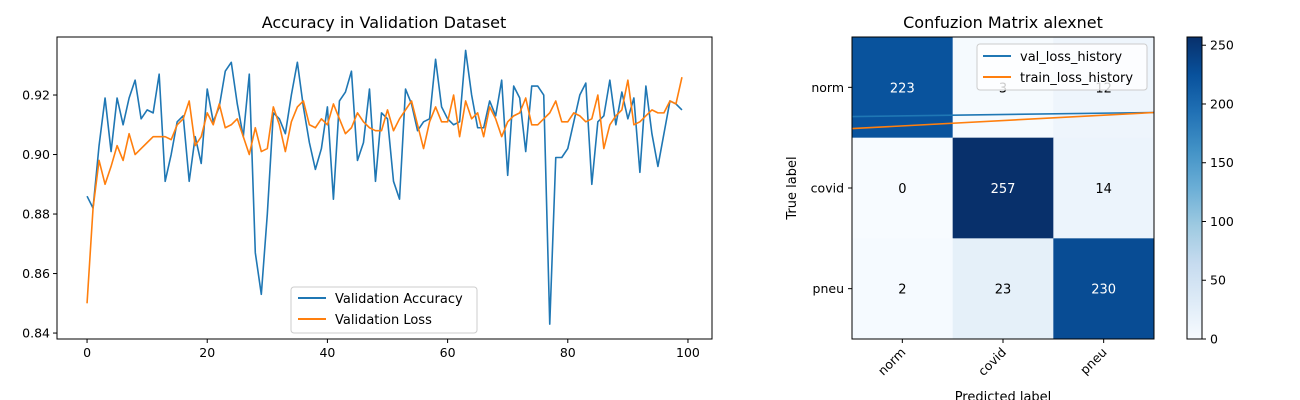 The width and height of the screenshot is (1300, 400). Describe the element at coordinates (36, 333) in the screenshot. I see `y-tick-label: 0.84` at that location.